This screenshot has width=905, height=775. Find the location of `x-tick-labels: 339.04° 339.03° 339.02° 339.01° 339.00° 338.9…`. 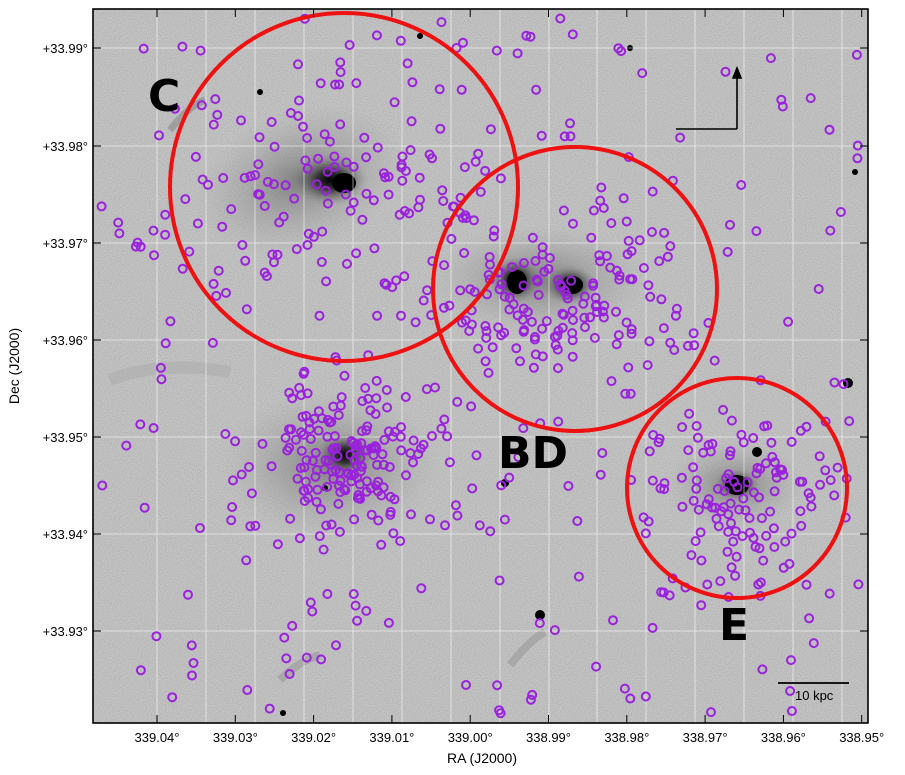

x-tick-labels: 339.04° 339.03° 339.02° 339.01° 339.00° 338.9… is located at coordinates (510, 737).